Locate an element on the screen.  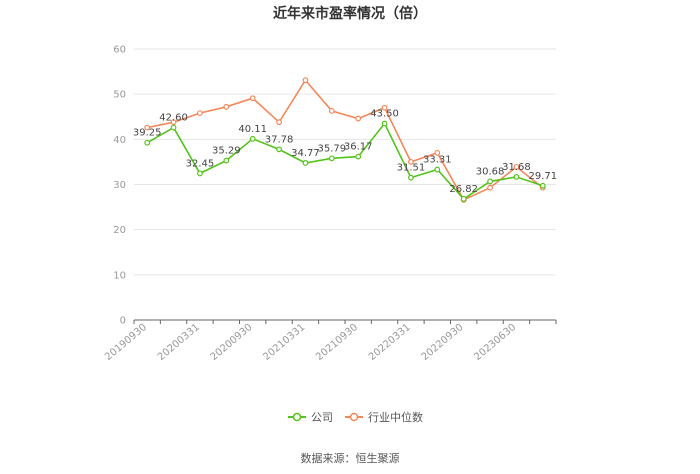
y-tick-label: 50 is located at coordinates (119, 95).